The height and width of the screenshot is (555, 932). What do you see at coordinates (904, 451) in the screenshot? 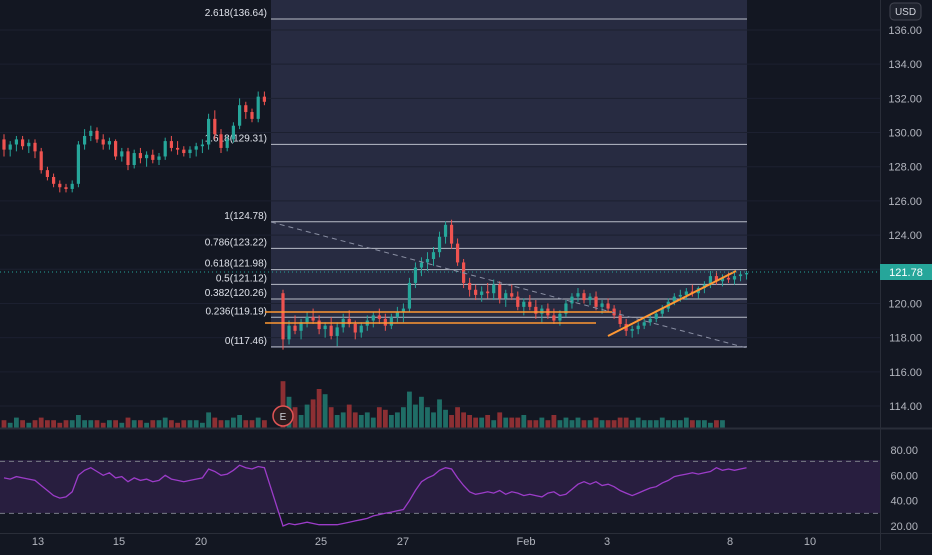
I see `rsi-tick-label: 80.00` at bounding box center [904, 451].